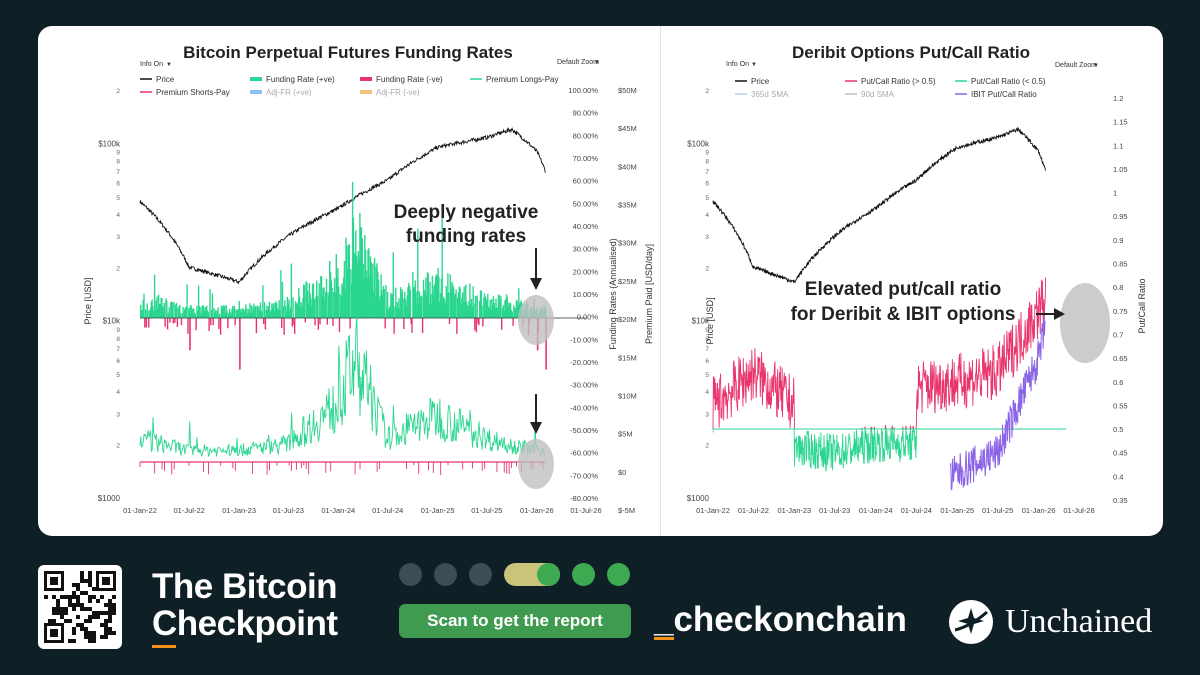  Describe the element at coordinates (546, 344) in the screenshot. I see `funding-spike-negative` at that location.